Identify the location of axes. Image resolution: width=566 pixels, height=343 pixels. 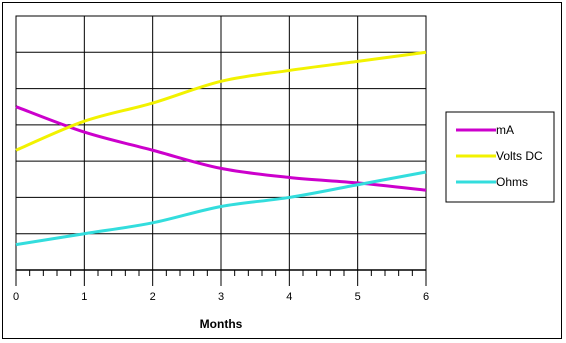
(221, 277).